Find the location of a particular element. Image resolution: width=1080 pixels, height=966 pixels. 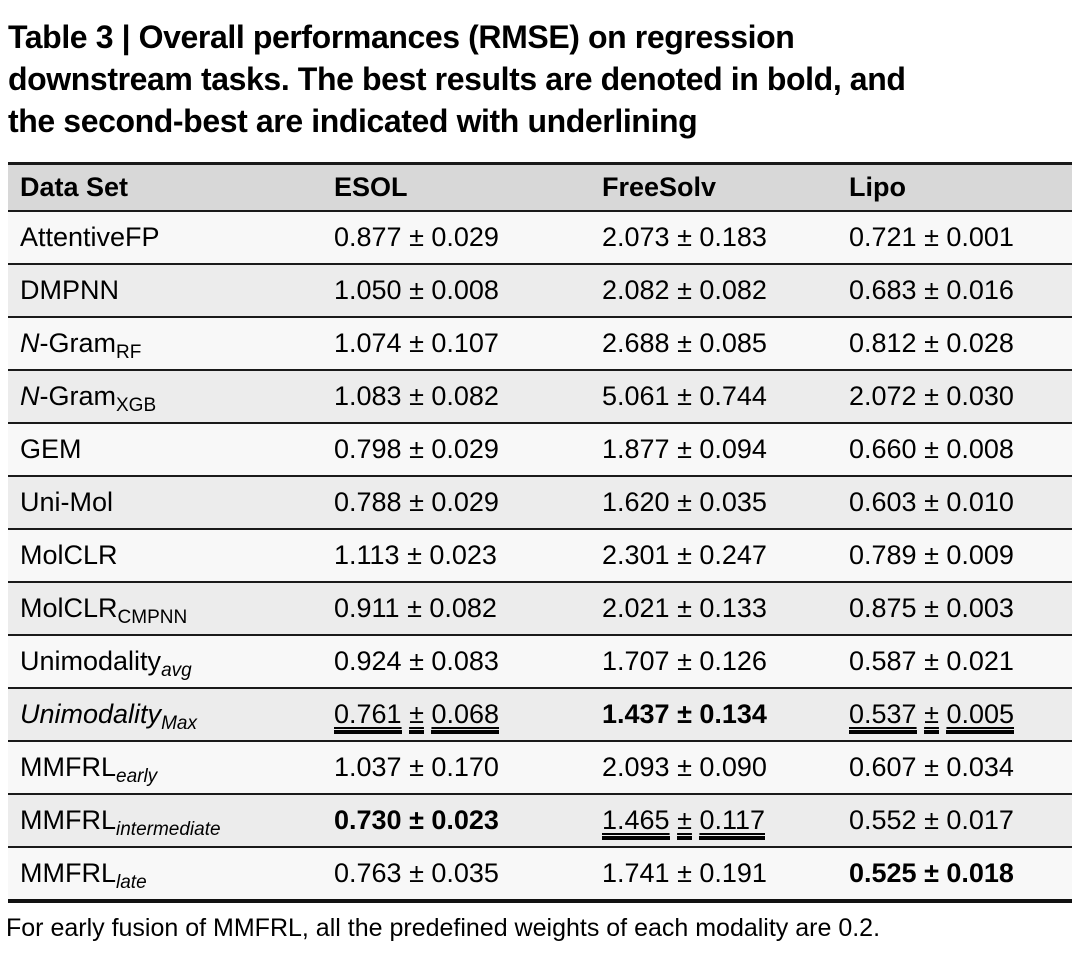

value-cell: 0.683 ± 0.016 is located at coordinates (954, 291).